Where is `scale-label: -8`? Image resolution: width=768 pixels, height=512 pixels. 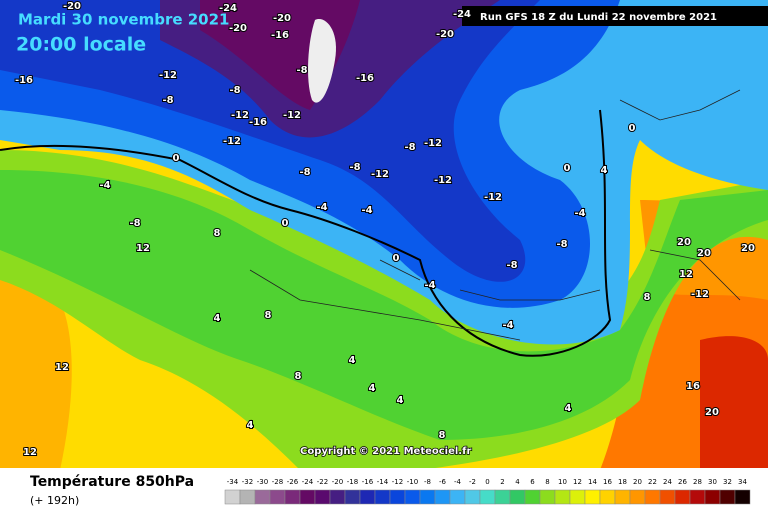
scale-label: -8 is located at coordinates (427, 482).